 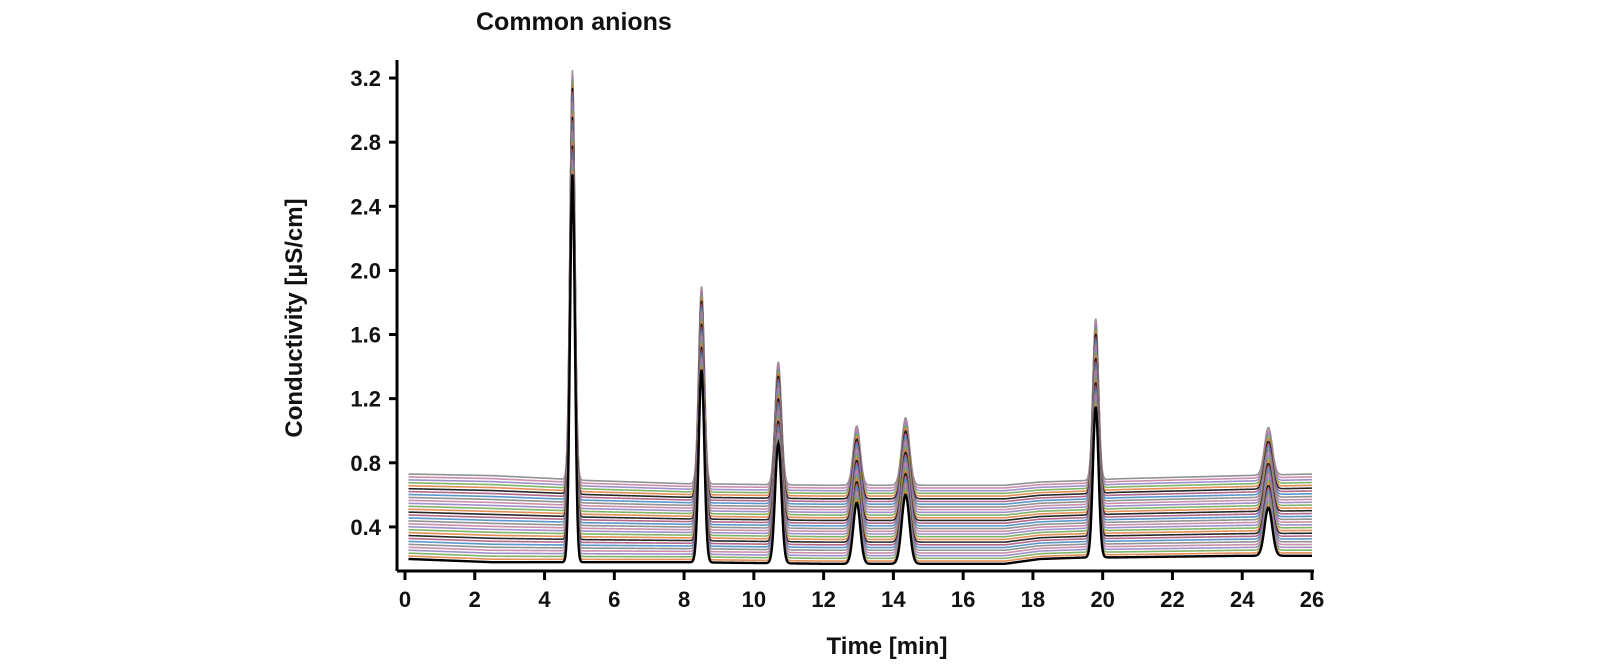 I want to click on x-tick-label: 16, so click(x=963, y=599).